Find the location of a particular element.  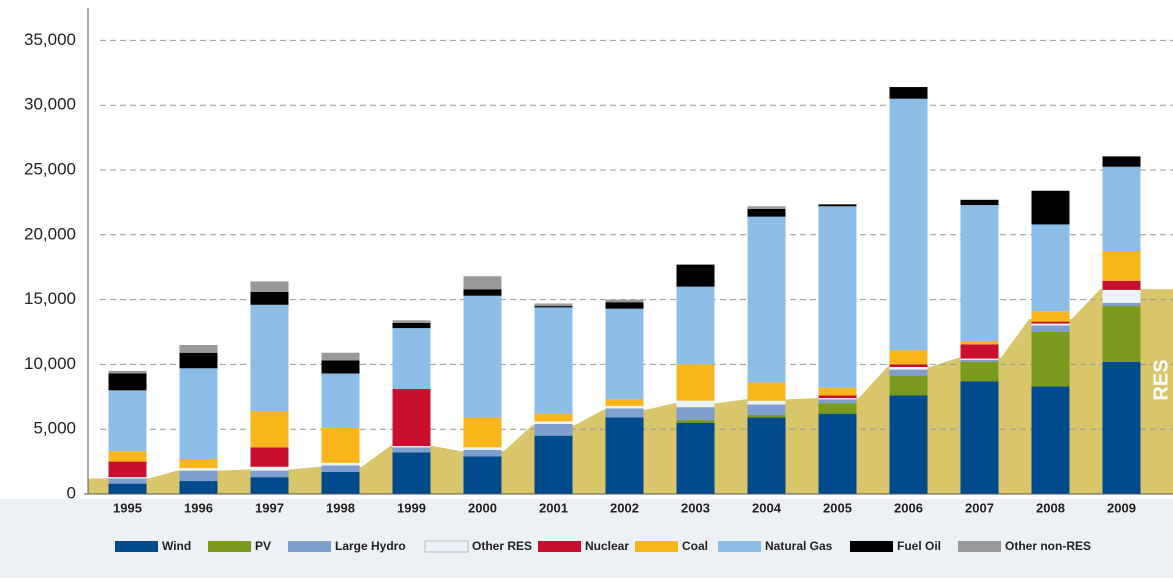

legend-label: Coal is located at coordinates (695, 546).